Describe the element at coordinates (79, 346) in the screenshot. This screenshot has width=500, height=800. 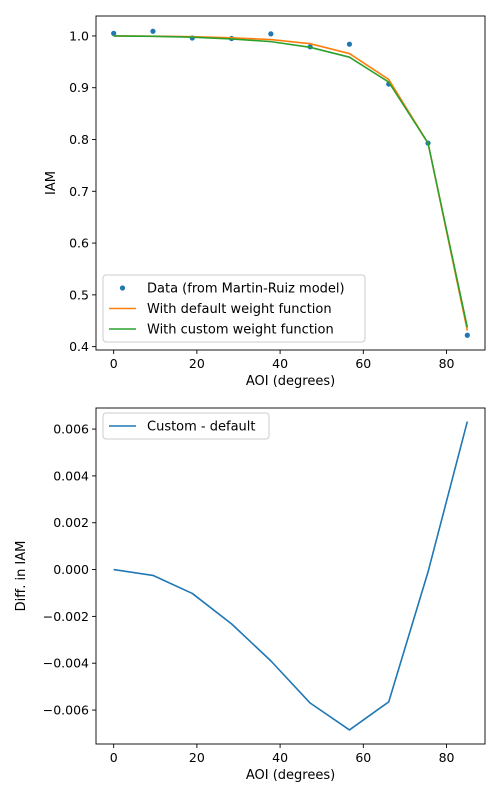
I see `y-tick-label: 0.4` at that location.